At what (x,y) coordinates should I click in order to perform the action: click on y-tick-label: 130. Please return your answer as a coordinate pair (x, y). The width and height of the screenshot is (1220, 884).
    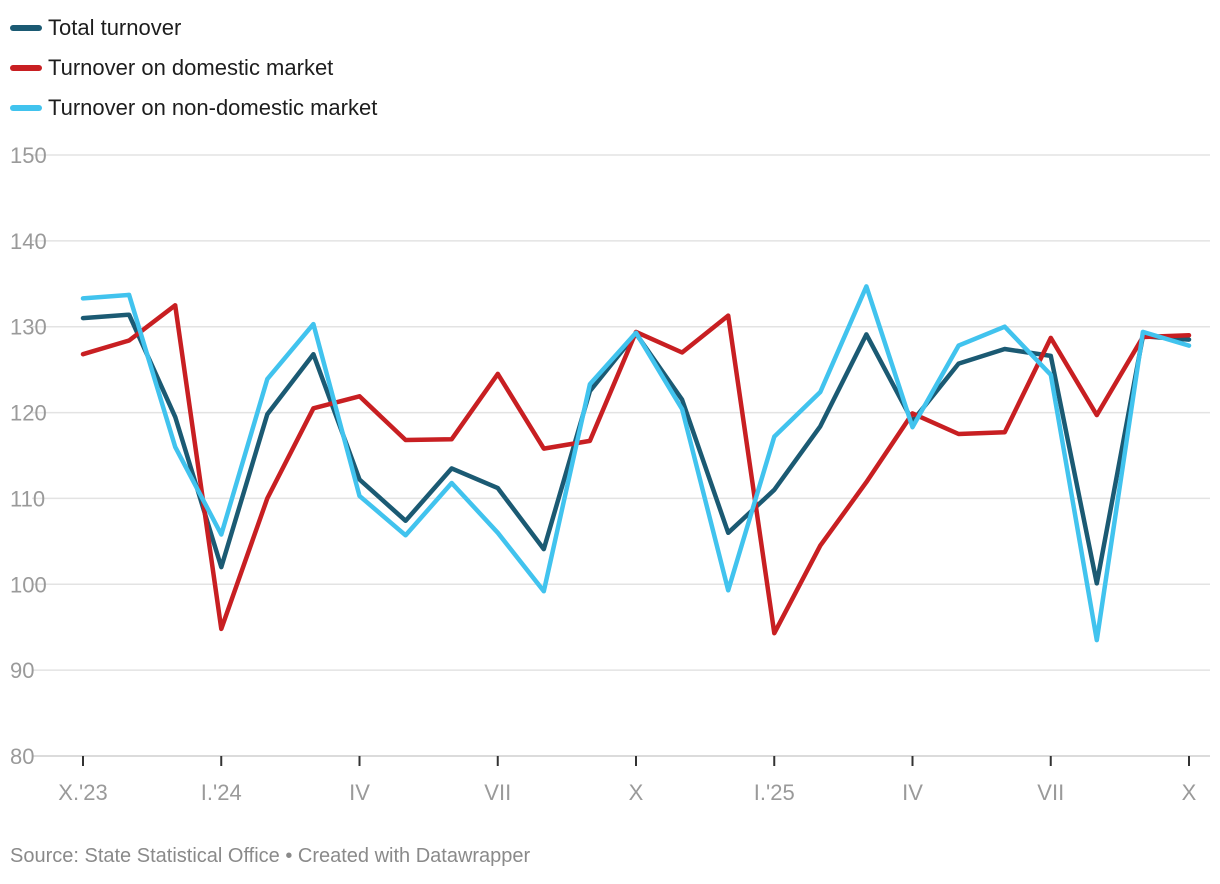
    Looking at the image, I should click on (28, 327).